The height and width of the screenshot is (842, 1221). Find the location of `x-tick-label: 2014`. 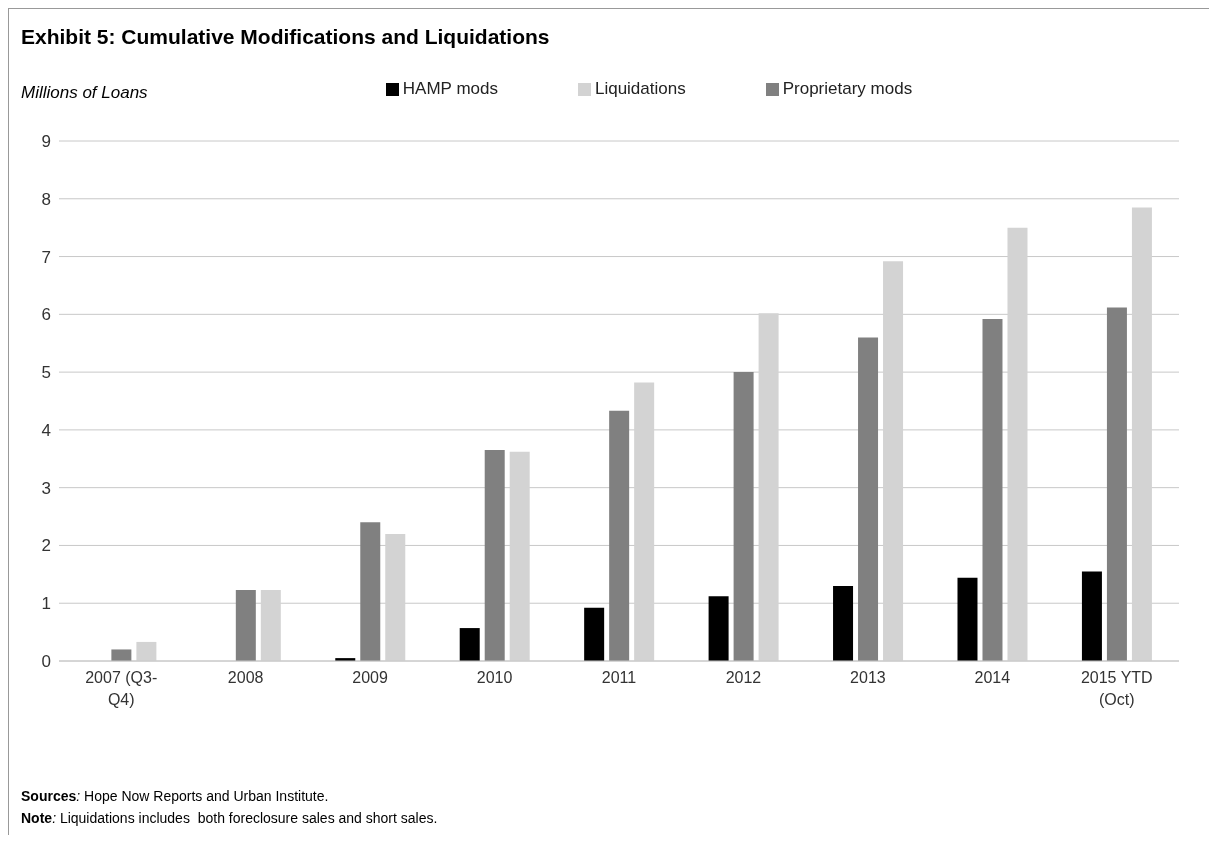

x-tick-label: 2014 is located at coordinates (992, 677).